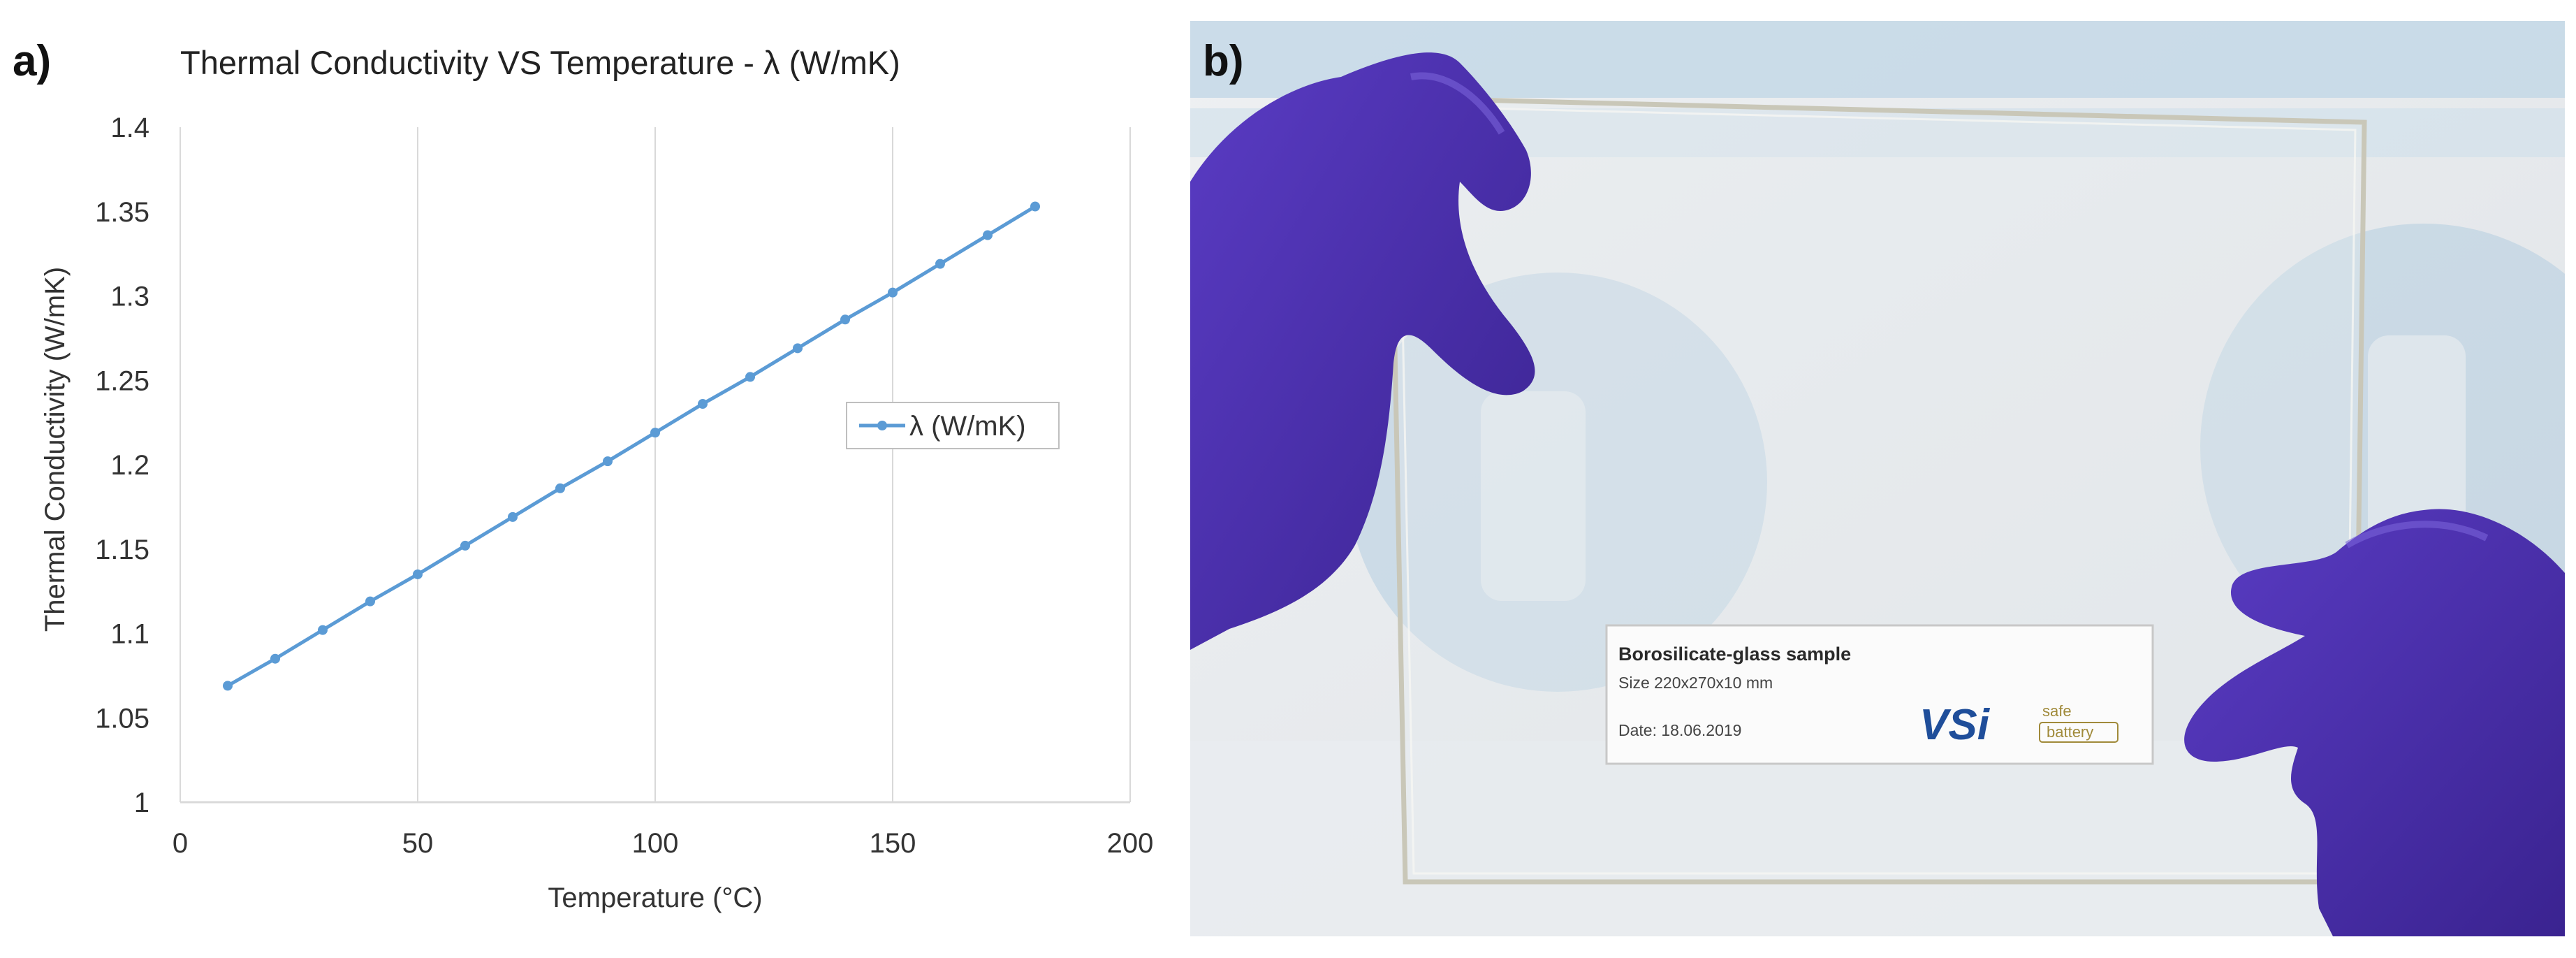  What do you see at coordinates (1734, 654) in the screenshot?
I see `card-title: Borosilicate-glass sample` at bounding box center [1734, 654].